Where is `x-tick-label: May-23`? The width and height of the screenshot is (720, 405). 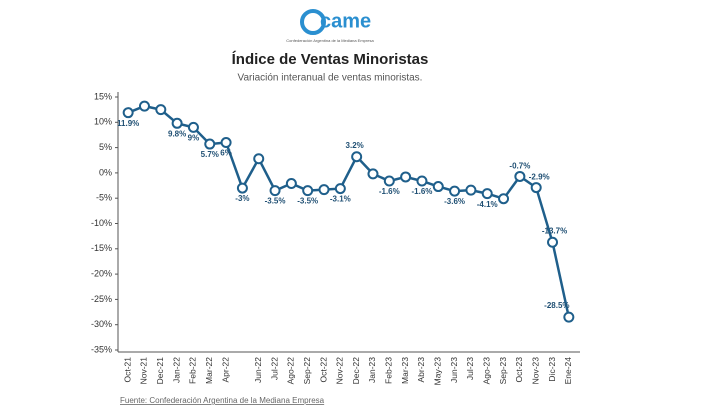 x-tick-label: May-23 is located at coordinates (438, 371).